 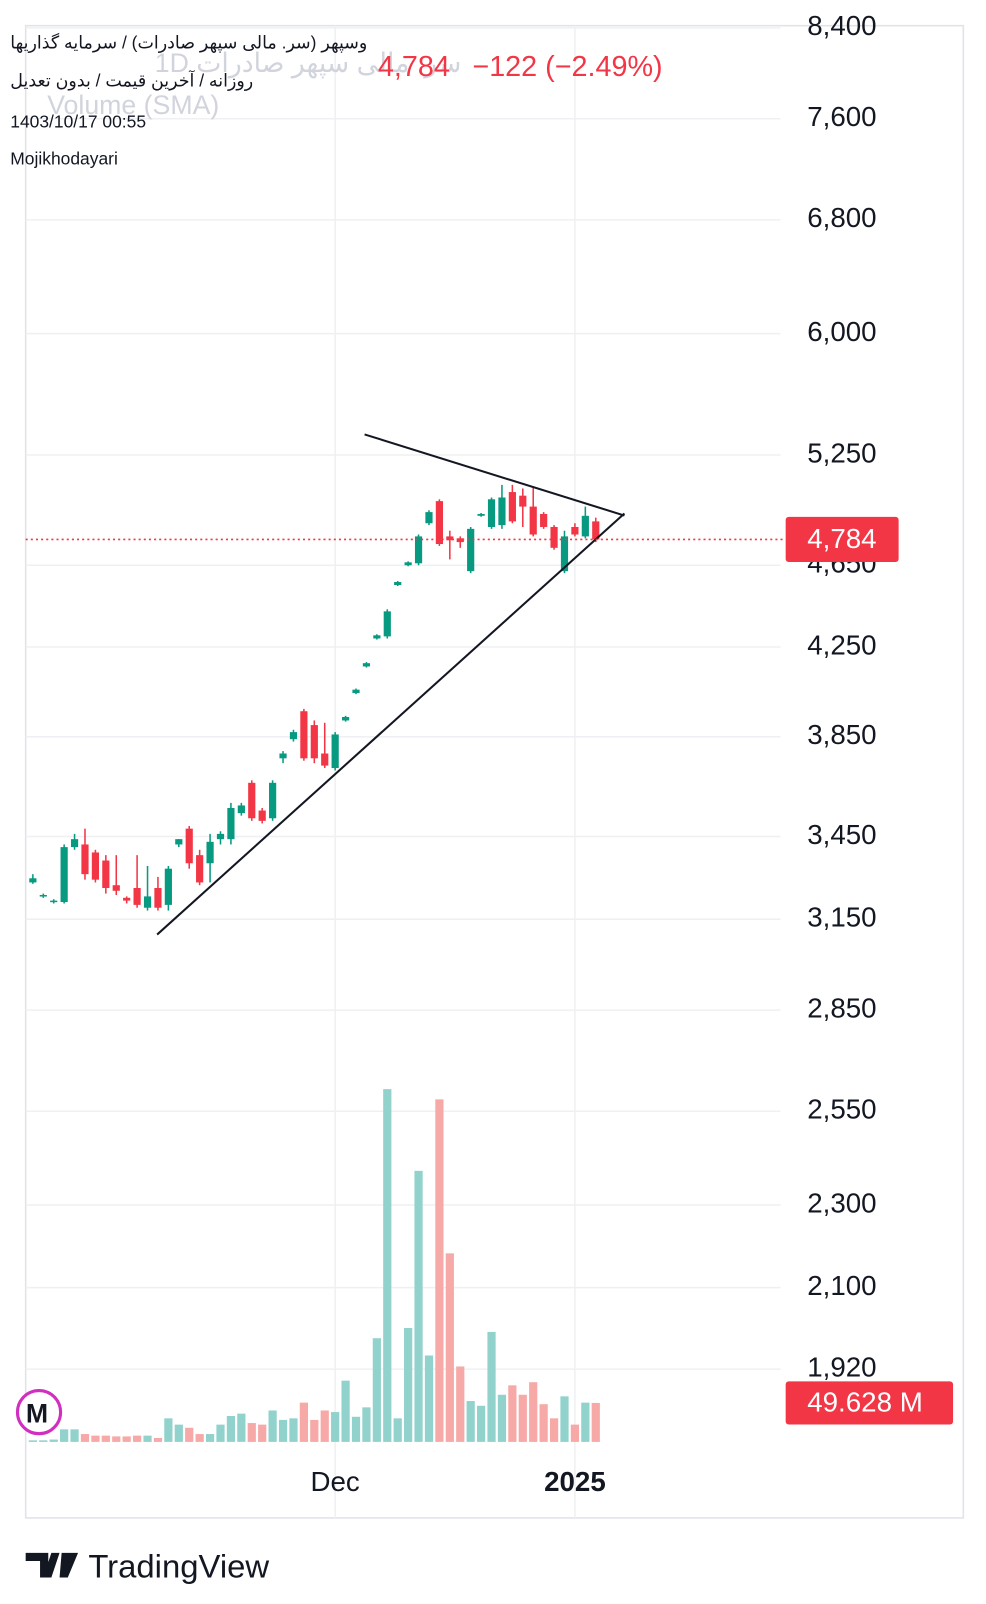 What do you see at coordinates (52, 1565) in the screenshot?
I see `logo-mark` at bounding box center [52, 1565].